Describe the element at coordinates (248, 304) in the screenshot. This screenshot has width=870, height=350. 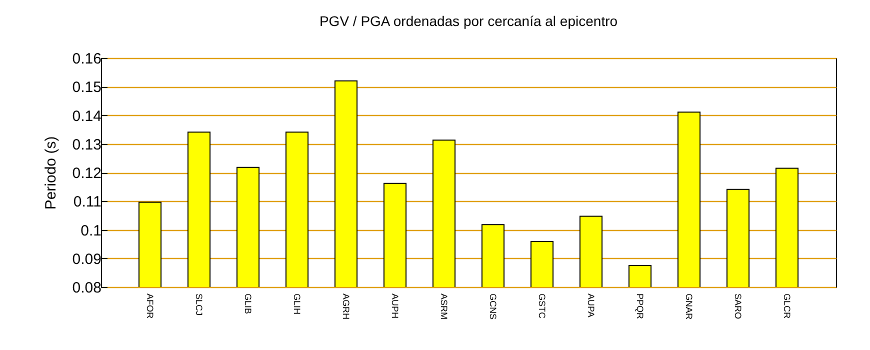
I see `x-tick-label: GLIB` at that location.